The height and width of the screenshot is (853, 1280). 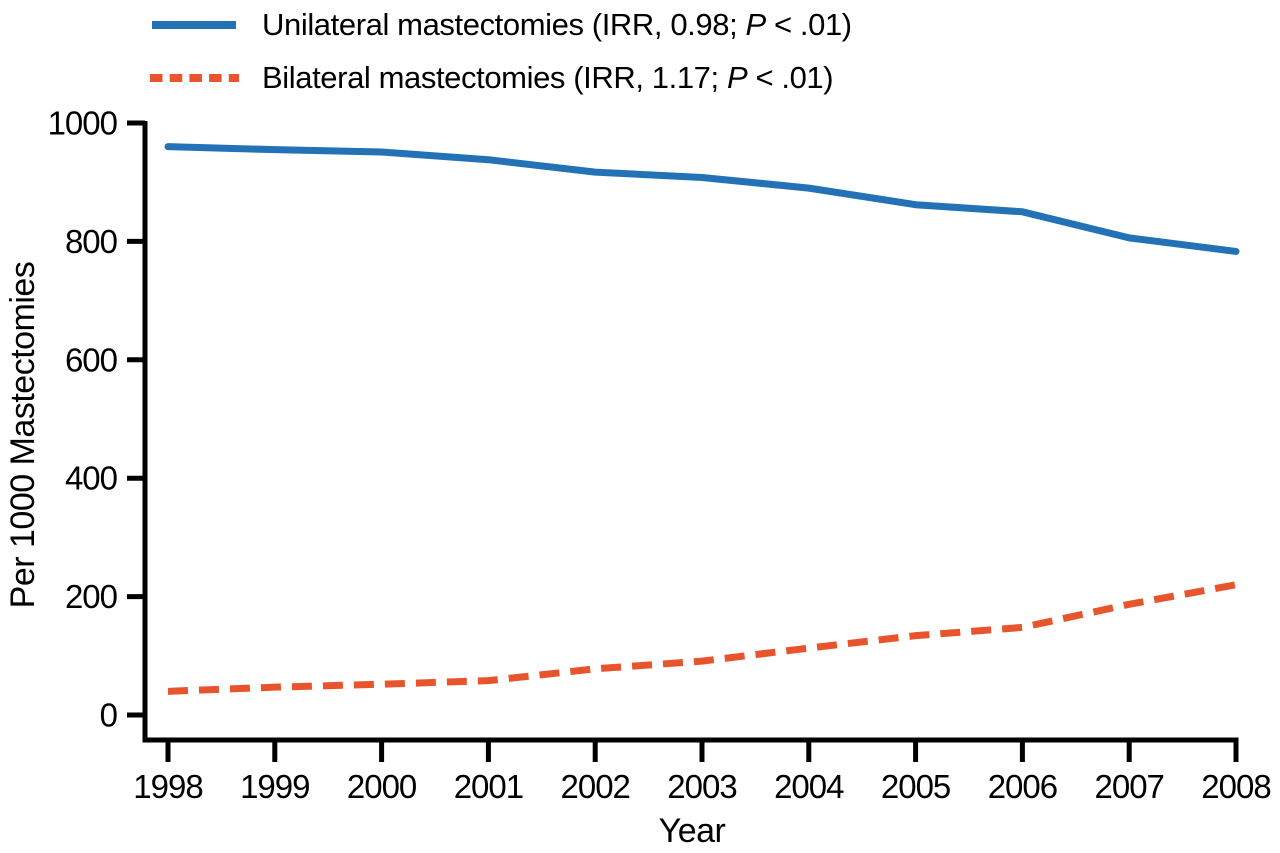 What do you see at coordinates (83, 123) in the screenshot?
I see `y-tick-label: 1000` at bounding box center [83, 123].